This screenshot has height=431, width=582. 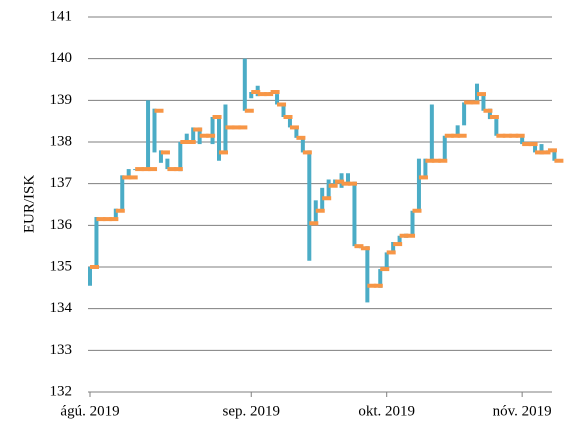 What do you see at coordinates (61, 266) in the screenshot?
I see `y-tick-label: 135` at bounding box center [61, 266].